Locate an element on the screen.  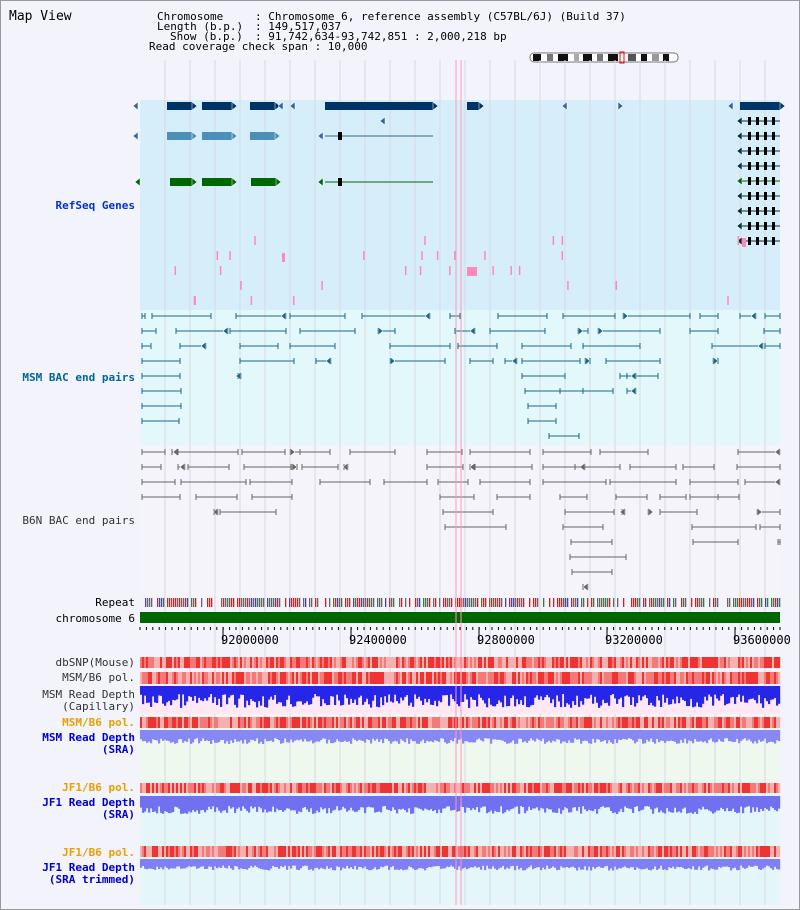
msm-bac-track is located at coordinates (461, 375).